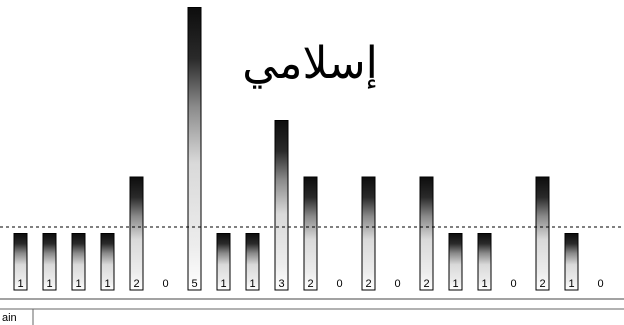 The height and width of the screenshot is (325, 624). What do you see at coordinates (9, 318) in the screenshot?
I see `sheet-tab-label: ain` at bounding box center [9, 318].